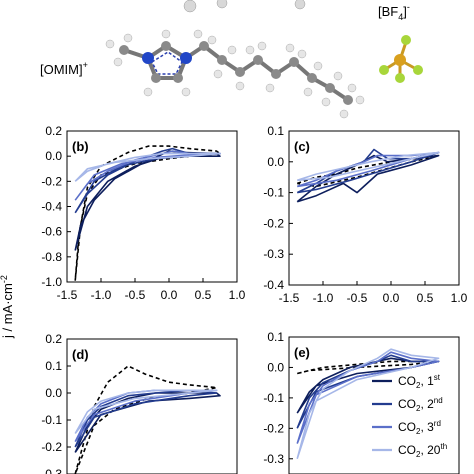 The width and height of the screenshot is (474, 474). Describe the element at coordinates (80, 354) in the screenshot. I see `panel-label: (d)` at that location.